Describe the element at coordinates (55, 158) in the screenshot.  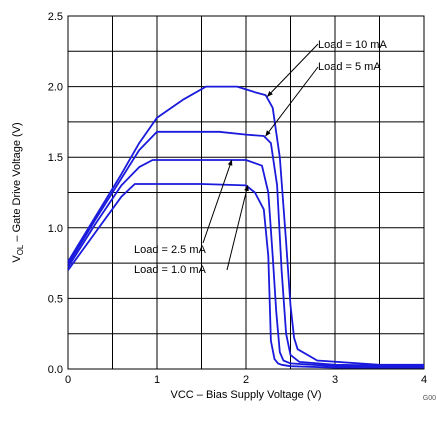
I see `y-tick-label: 1.5` at that location.